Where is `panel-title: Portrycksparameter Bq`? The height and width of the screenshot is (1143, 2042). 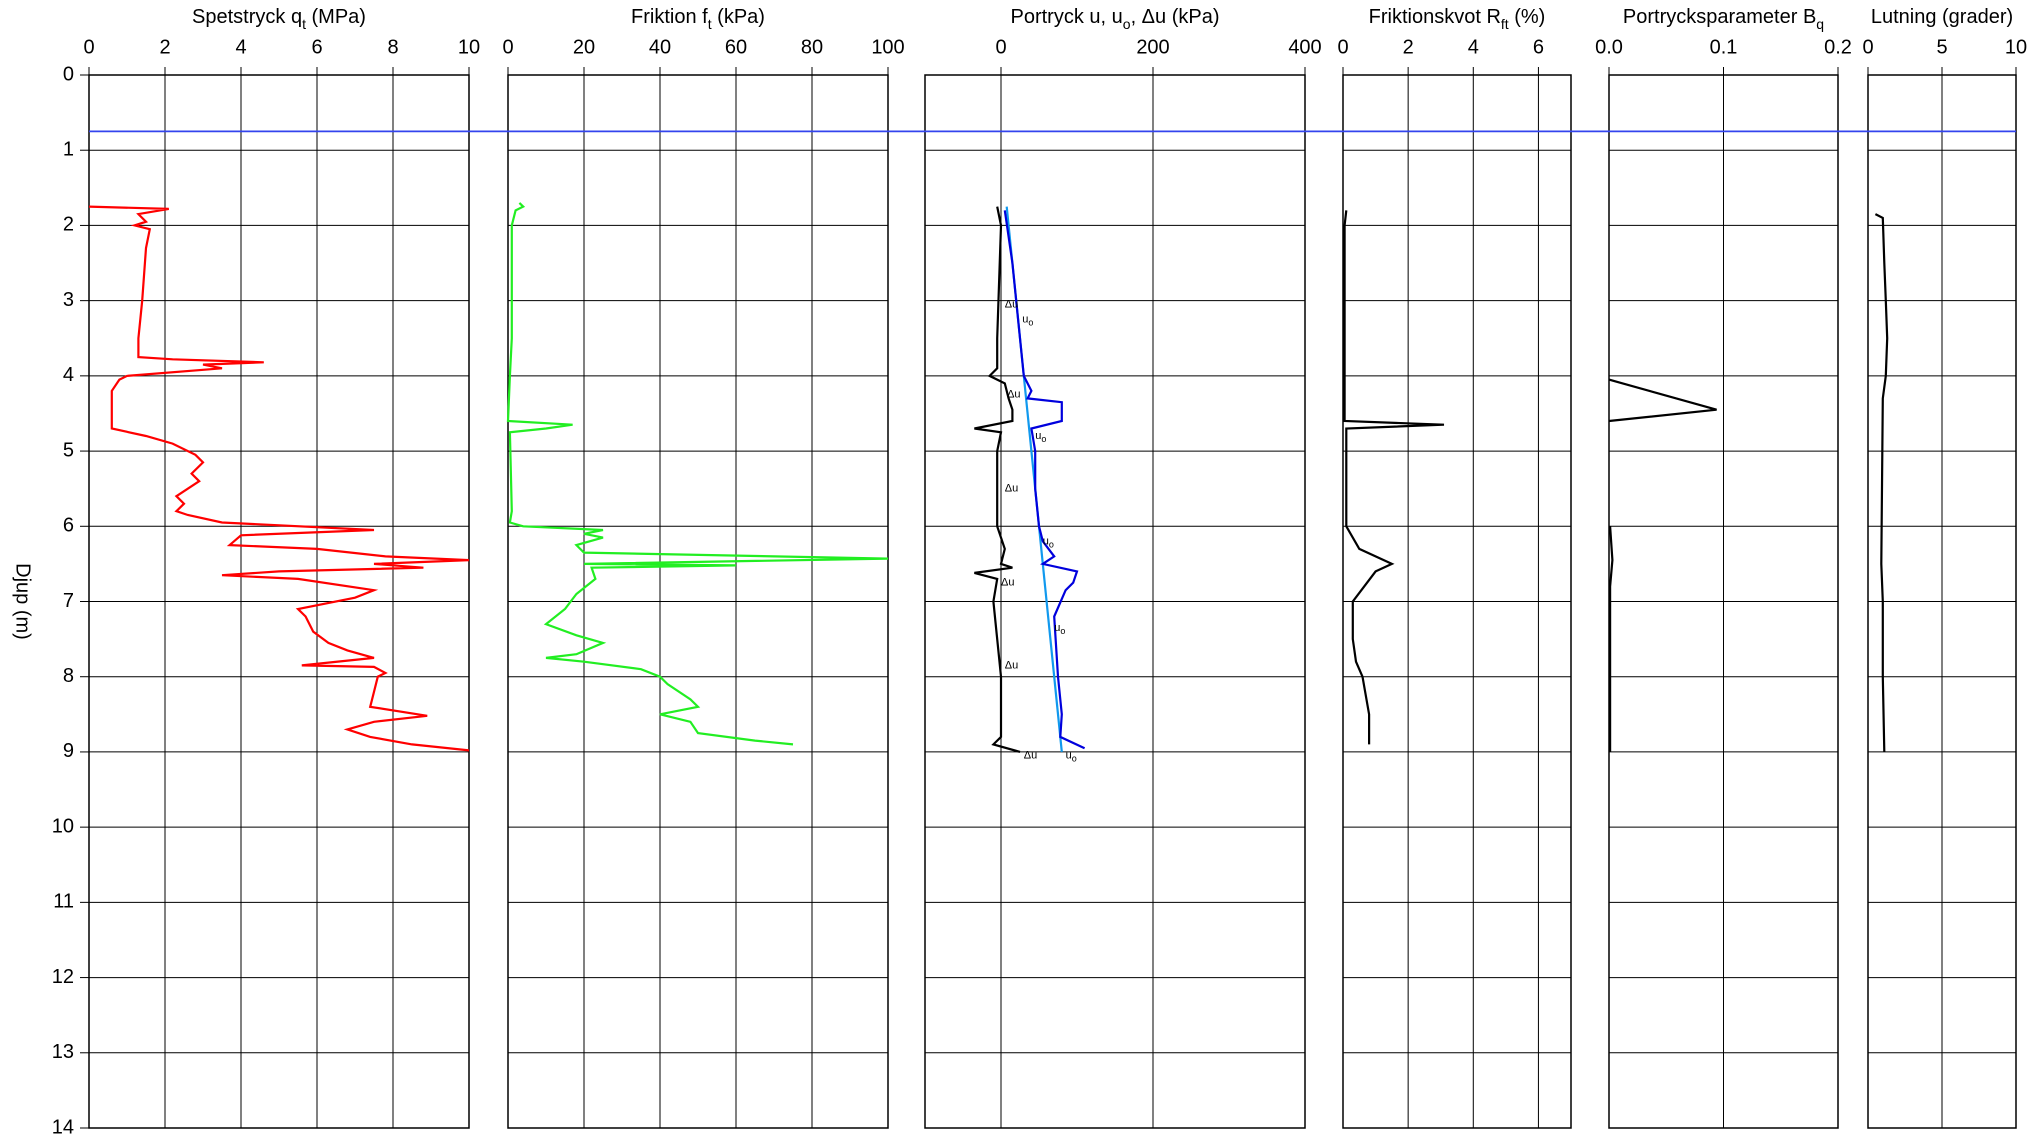
panel-title: Portrycksparameter Bq is located at coordinates (1723, 18).